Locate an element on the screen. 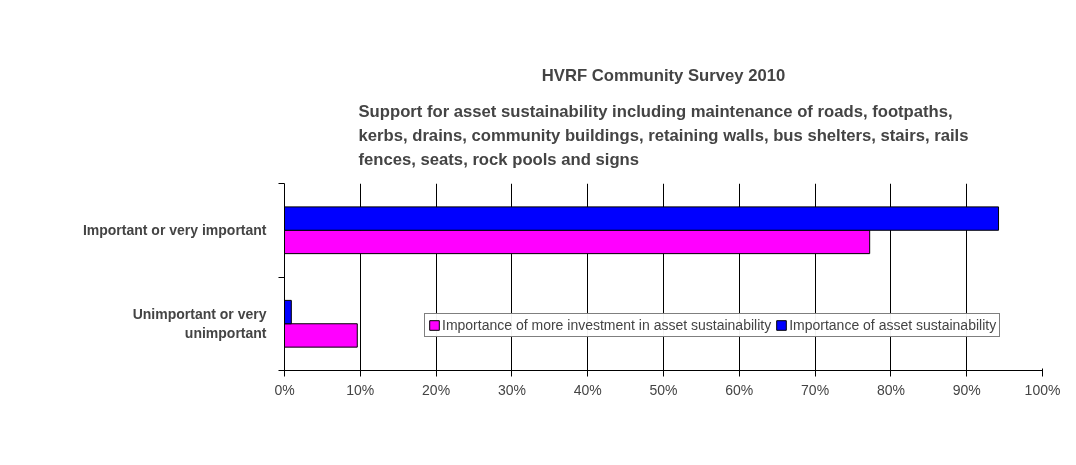 The image size is (1076, 465). legend-label: Importance of asset sustainability is located at coordinates (893, 325).